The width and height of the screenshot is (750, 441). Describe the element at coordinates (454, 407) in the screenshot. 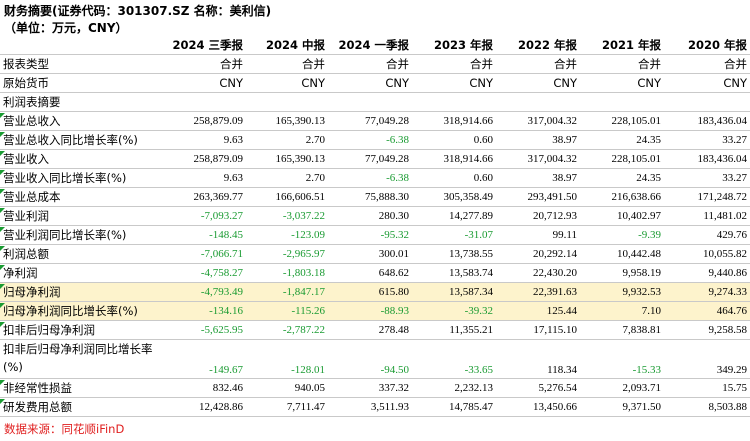

I see `table-cell: 14,785.47` at that location.